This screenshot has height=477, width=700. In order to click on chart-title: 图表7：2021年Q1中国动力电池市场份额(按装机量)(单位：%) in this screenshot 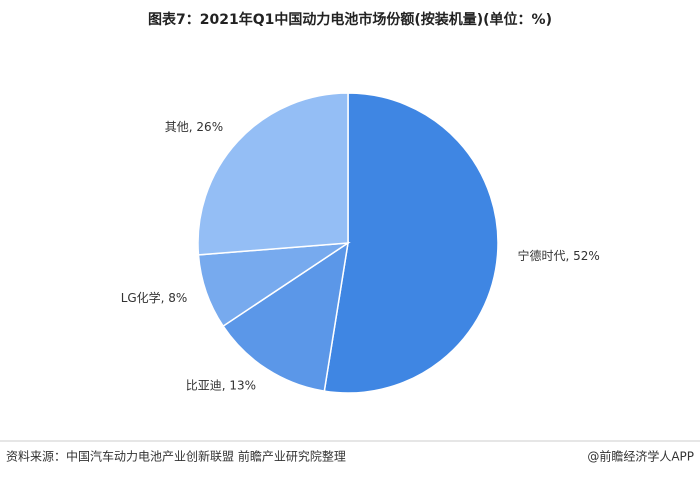, I will do `click(350, 19)`.